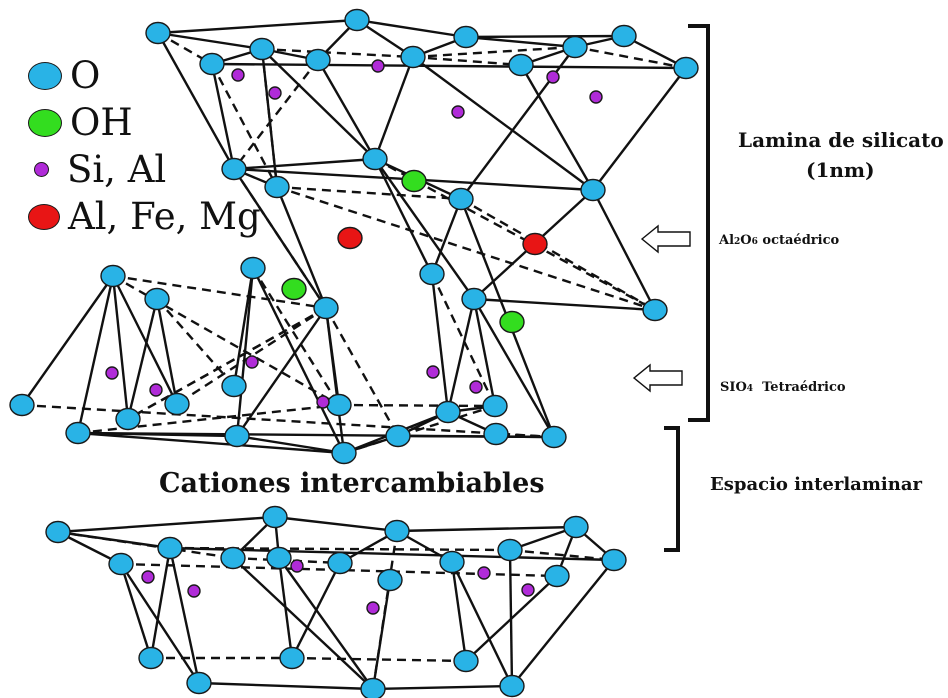 The width and height of the screenshot is (948, 698). Describe the element at coordinates (144, 169) in the screenshot. I see `legend-item-si-al: Si, Al` at that location.